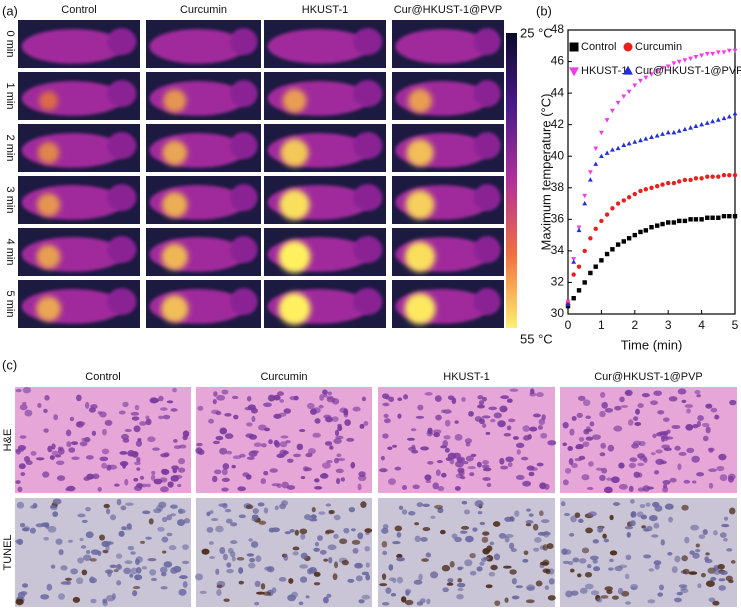  What do you see at coordinates (48, 101) in the screenshot?
I see `hotspot` at bounding box center [48, 101].